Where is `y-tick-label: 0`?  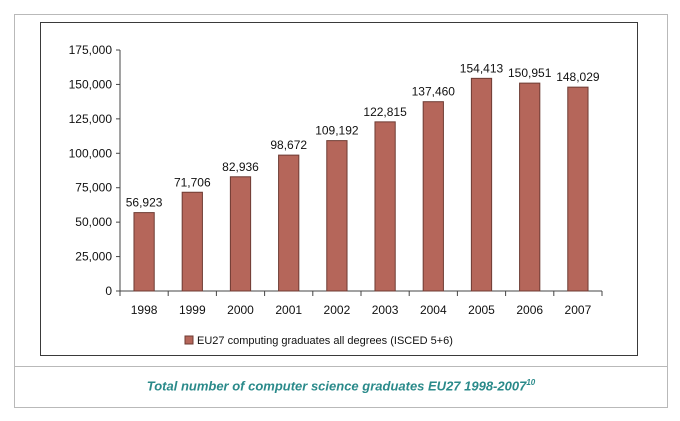
y-tick-label: 0 is located at coordinates (108, 291).